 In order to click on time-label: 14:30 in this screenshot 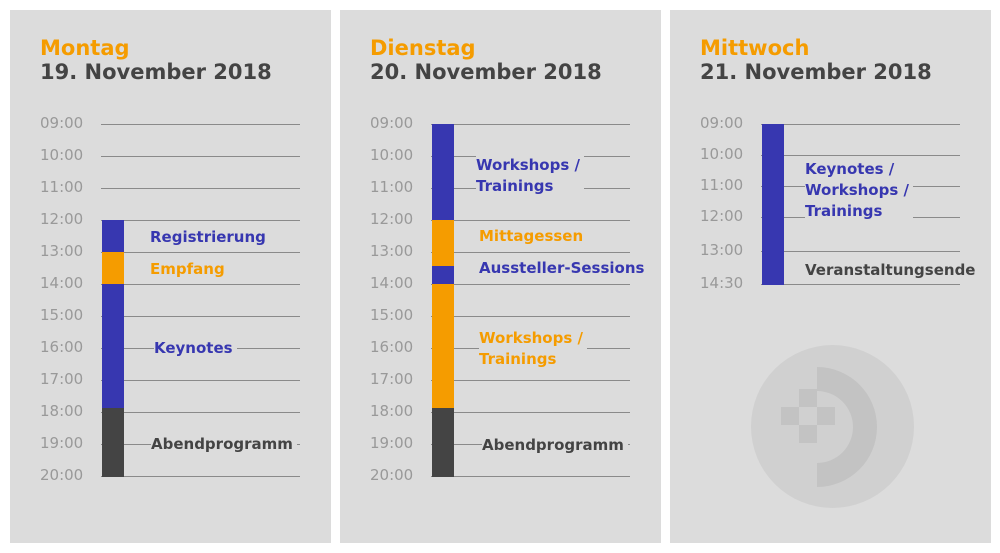, I will do `click(722, 283)`.